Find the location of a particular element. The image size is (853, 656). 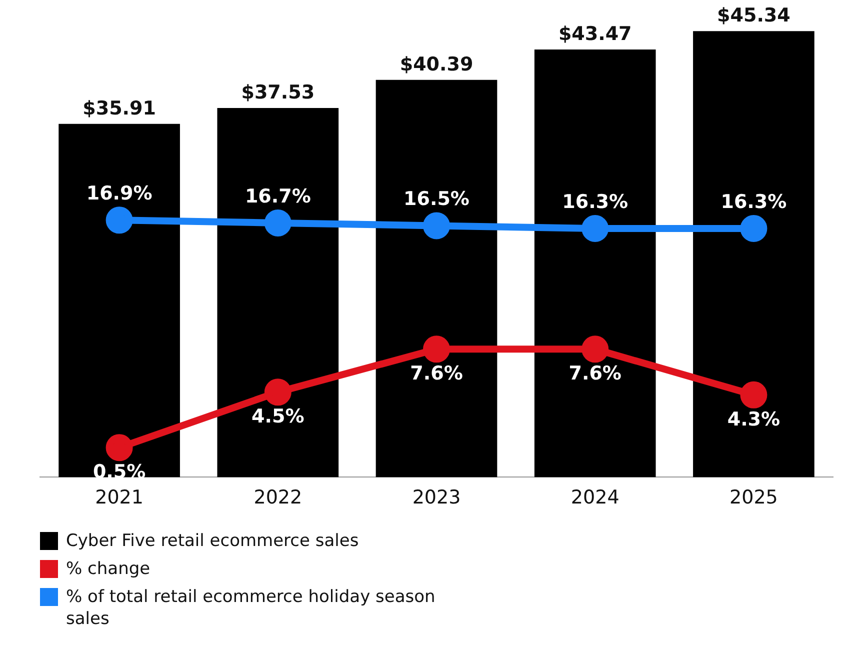

x-tick-label: 2023 is located at coordinates (436, 497).